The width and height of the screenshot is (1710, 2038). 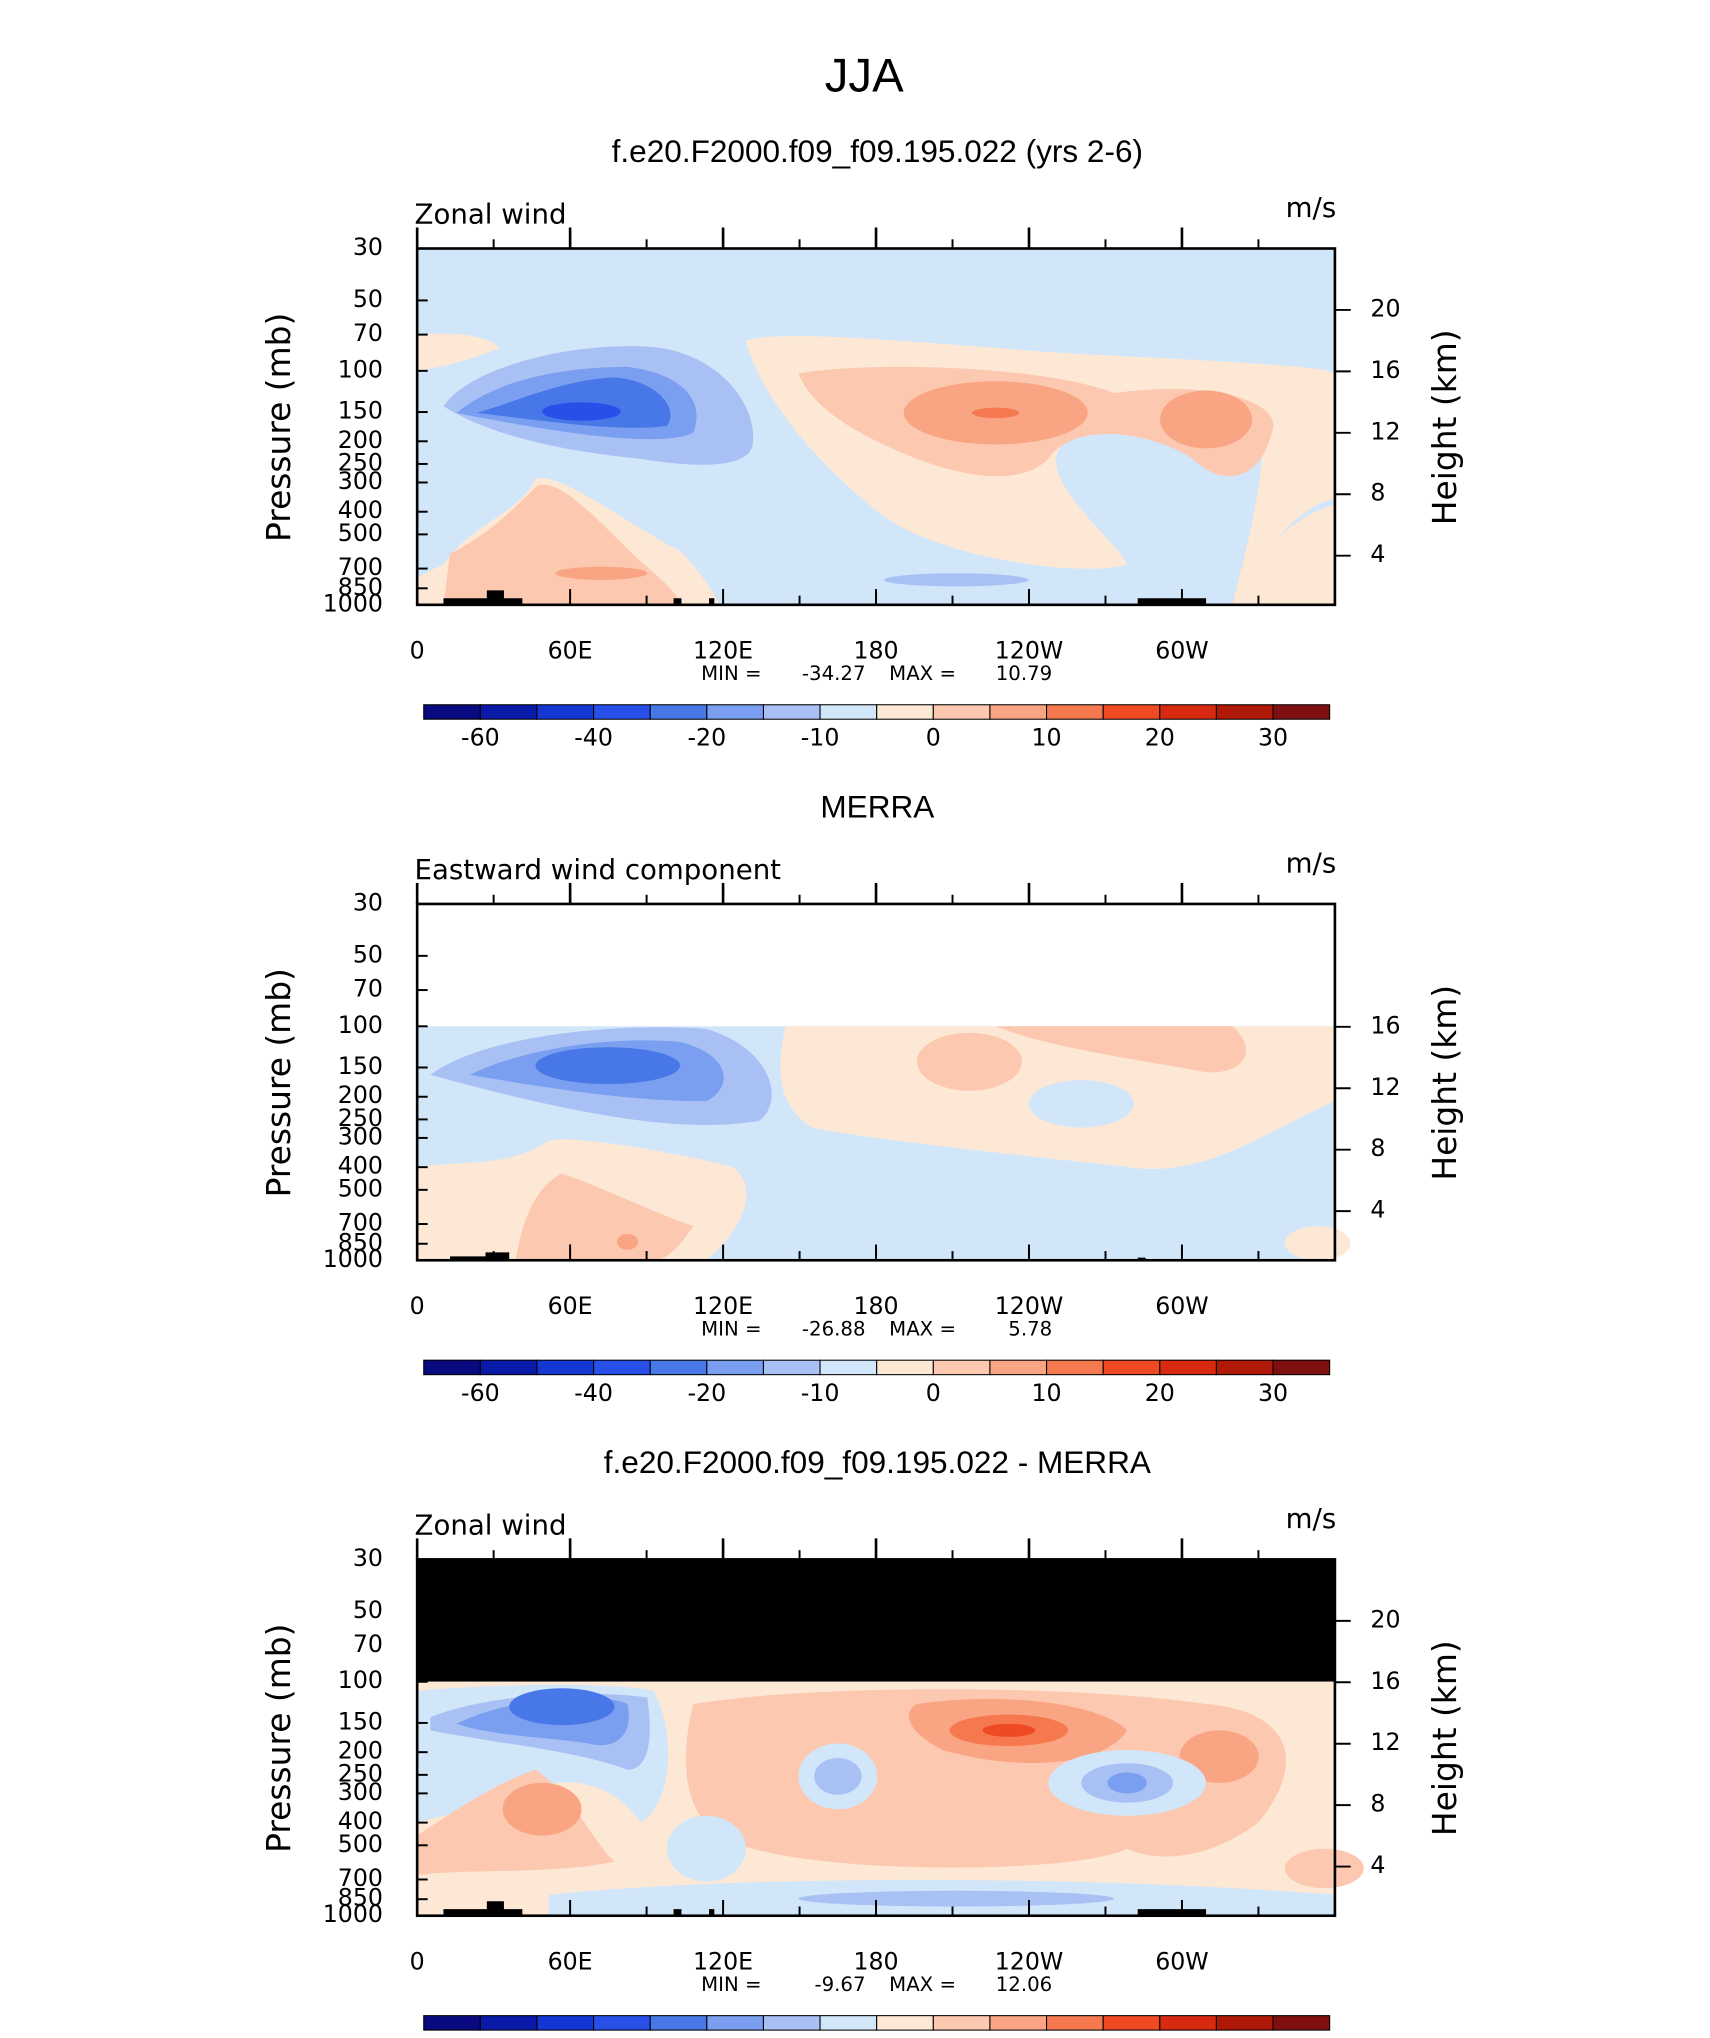 What do you see at coordinates (877, 151) in the screenshot?
I see `panel-title: f.e20.F2000.f09_f09.195.022 (yrs 2-6)` at bounding box center [877, 151].